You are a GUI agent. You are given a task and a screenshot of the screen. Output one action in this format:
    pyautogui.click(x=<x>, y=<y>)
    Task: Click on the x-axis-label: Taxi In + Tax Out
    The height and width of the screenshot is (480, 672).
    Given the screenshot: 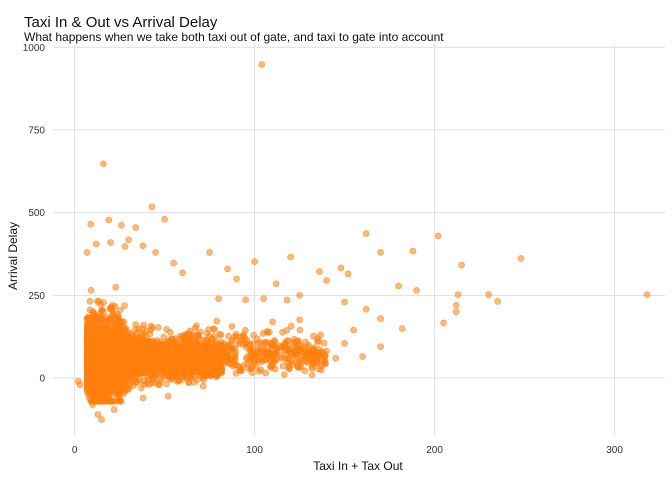 What is the action you would take?
    pyautogui.click(x=358, y=466)
    